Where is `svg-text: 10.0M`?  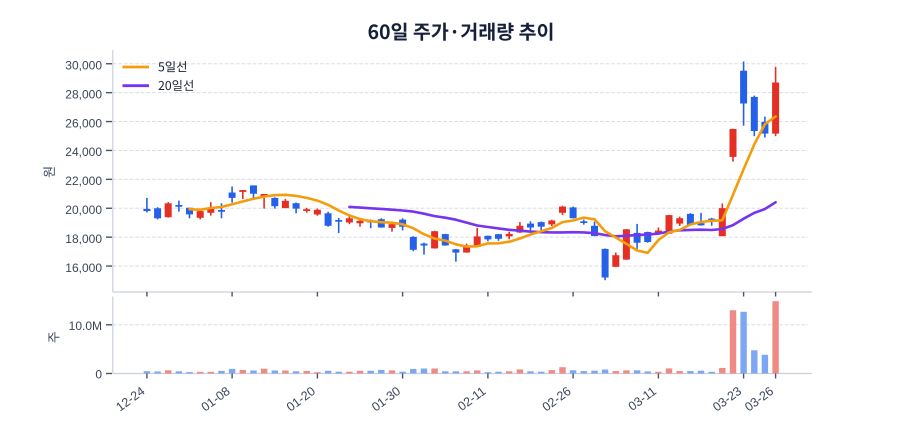
svg-text: 10.0M is located at coordinates (85, 326).